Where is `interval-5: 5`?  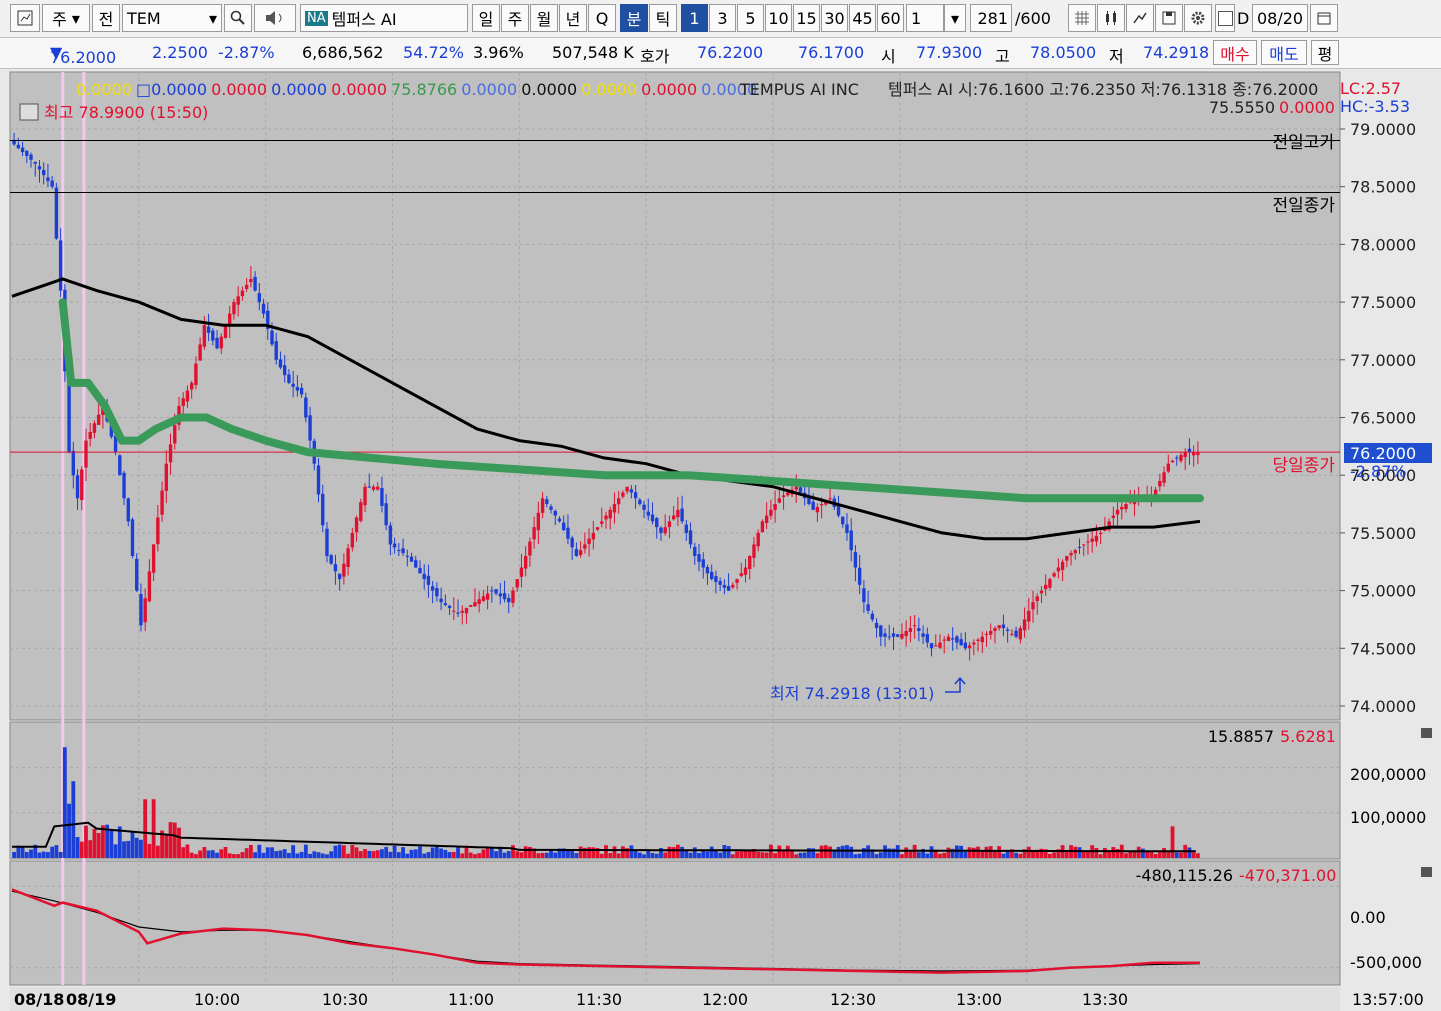 interval-5: 5 is located at coordinates (750, 18).